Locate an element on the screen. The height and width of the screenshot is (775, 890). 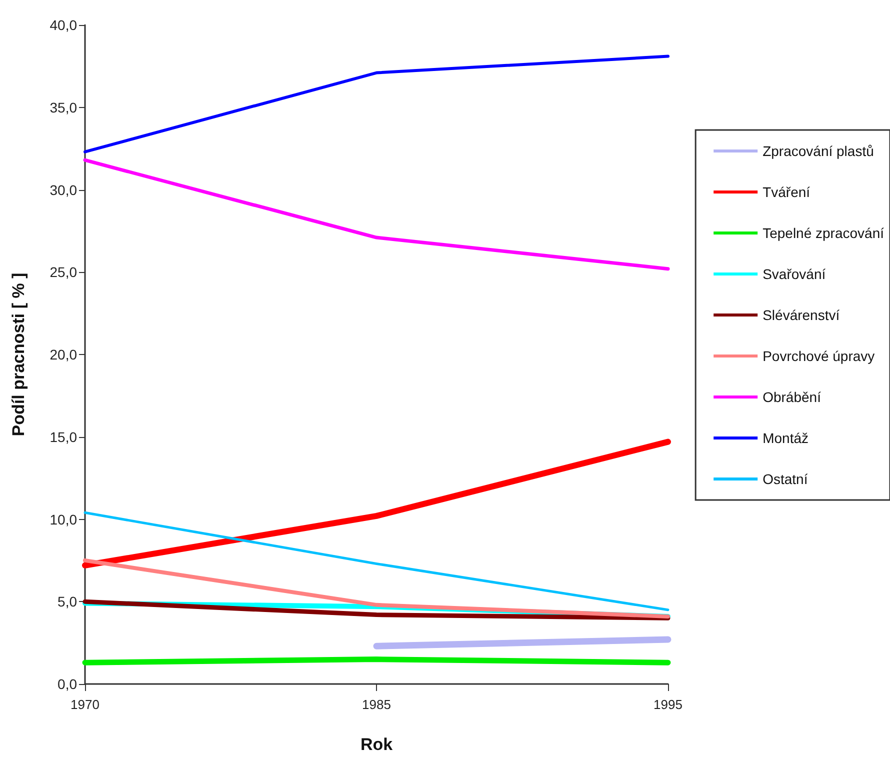
legend-label: Povrchové úpravy is located at coordinates (818, 356).